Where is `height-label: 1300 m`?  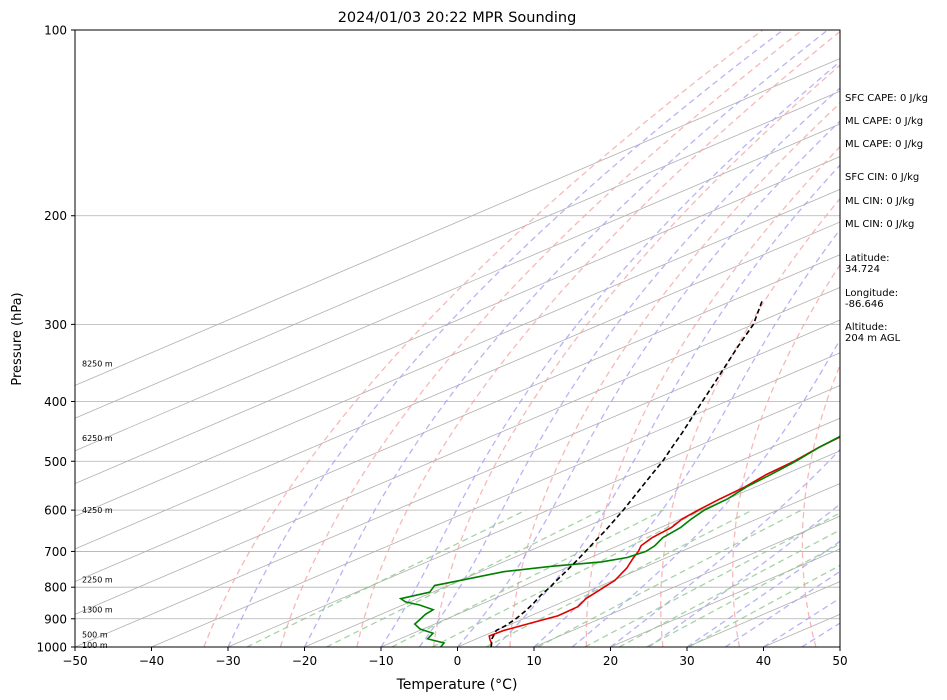
height-label: 1300 m is located at coordinates (97, 610).